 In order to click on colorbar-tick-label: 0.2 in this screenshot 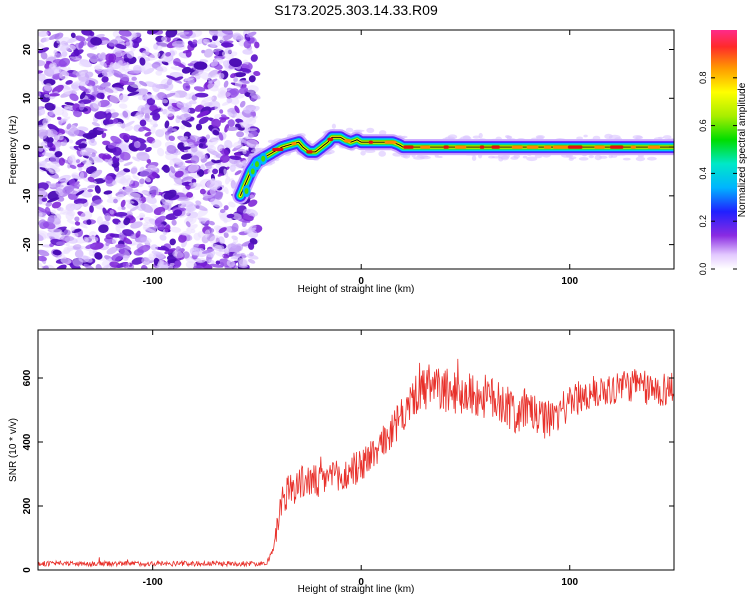, I will do `click(703, 221)`.